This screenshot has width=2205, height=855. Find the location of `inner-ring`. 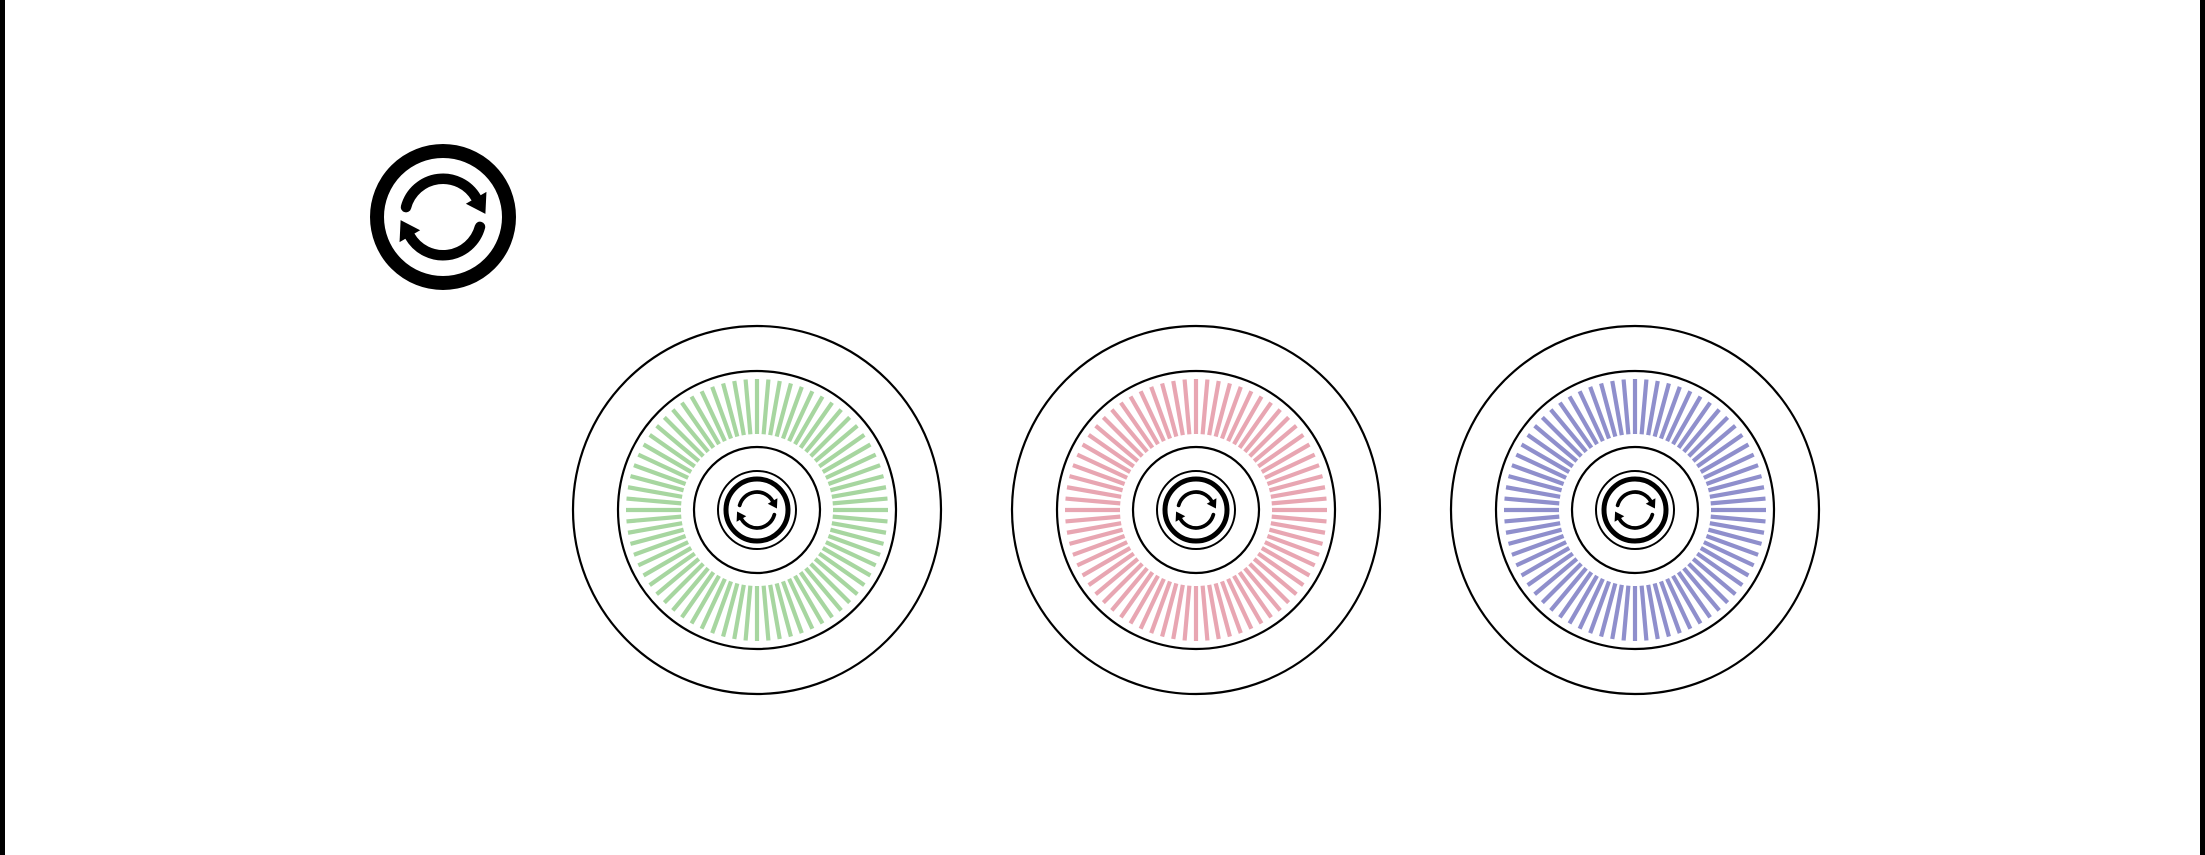

inner-ring is located at coordinates (757, 510).